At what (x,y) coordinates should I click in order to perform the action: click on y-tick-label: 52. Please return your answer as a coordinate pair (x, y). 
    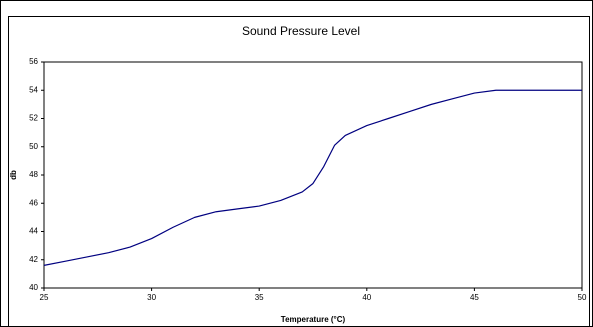
    Looking at the image, I should click on (33, 118).